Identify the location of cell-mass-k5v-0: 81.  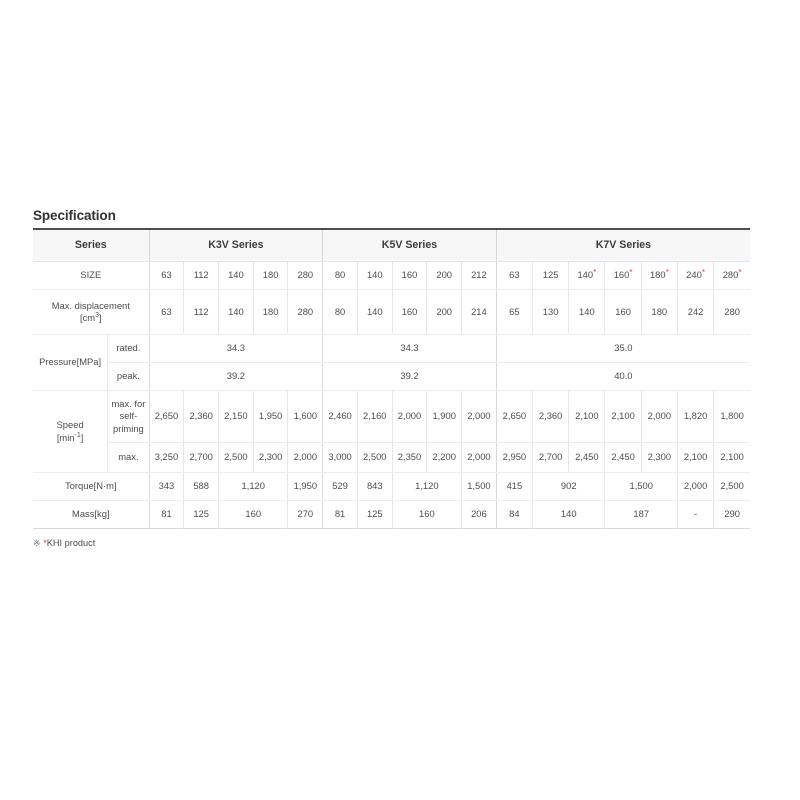
(340, 514).